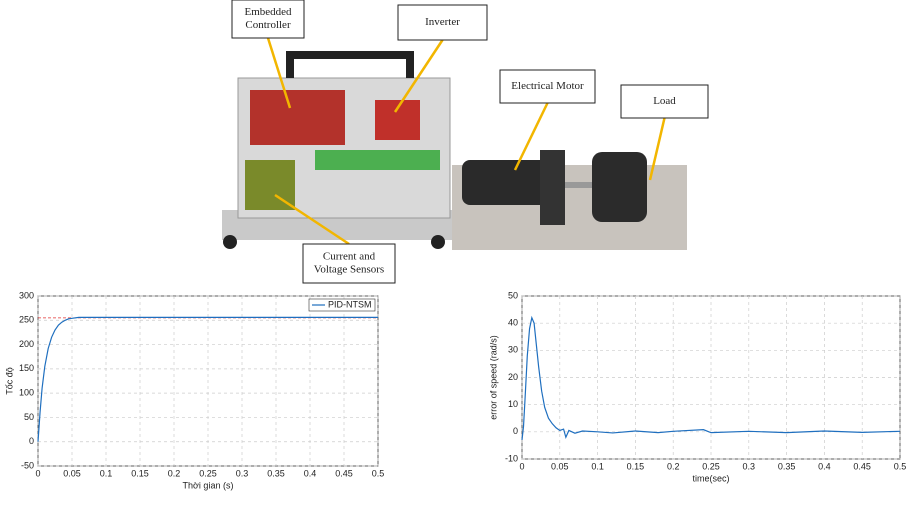 This screenshot has height=509, width=914. I want to click on callout-label: Controller, so click(268, 25).